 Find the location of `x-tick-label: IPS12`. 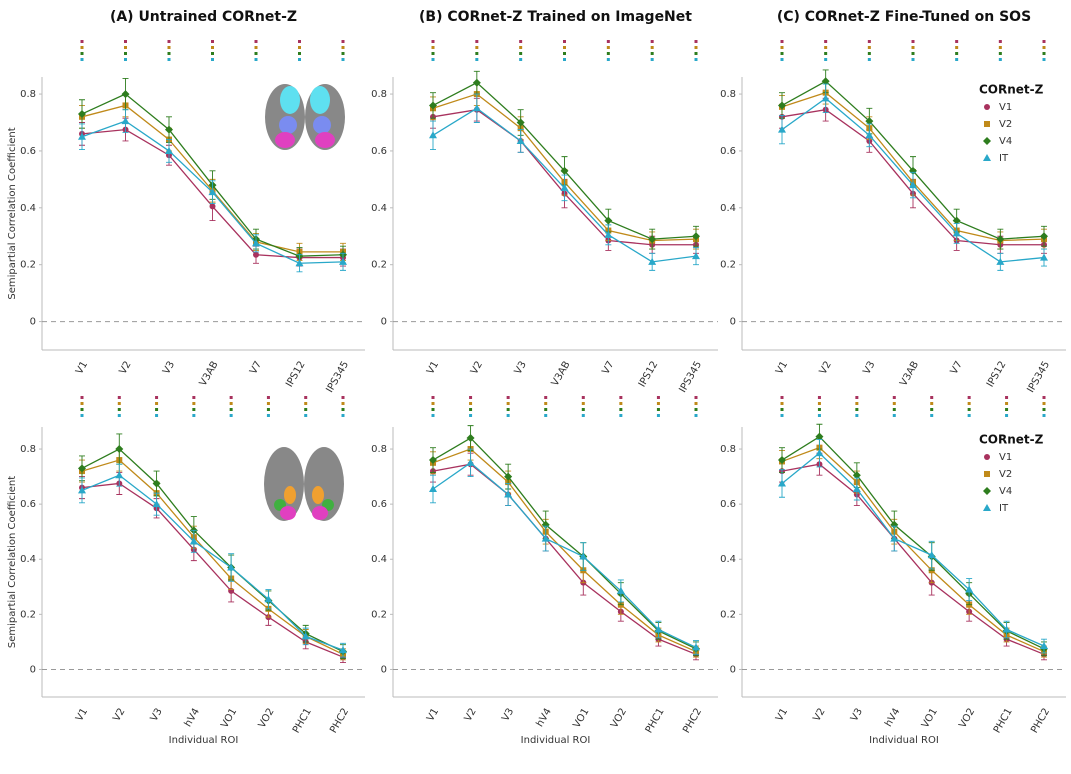

x-tick-label: IPS12 is located at coordinates (649, 375).